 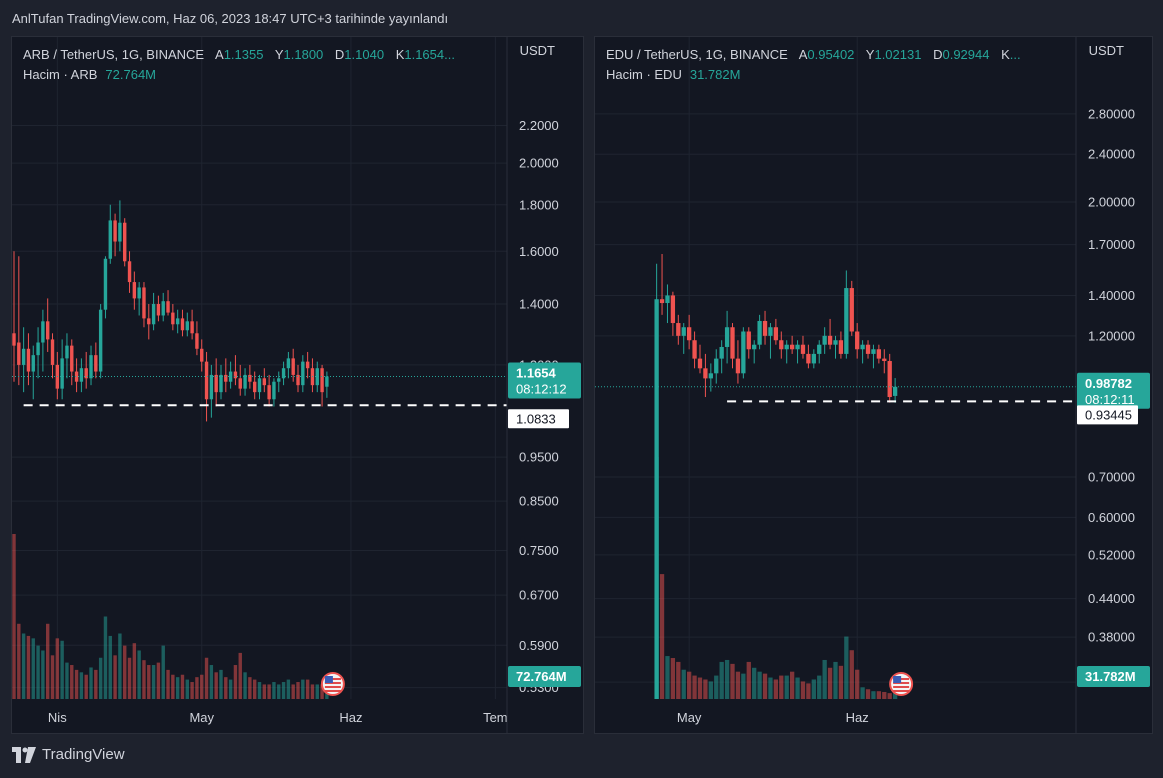 I want to click on y-tick-label: 1.4000, so click(x=539, y=304).